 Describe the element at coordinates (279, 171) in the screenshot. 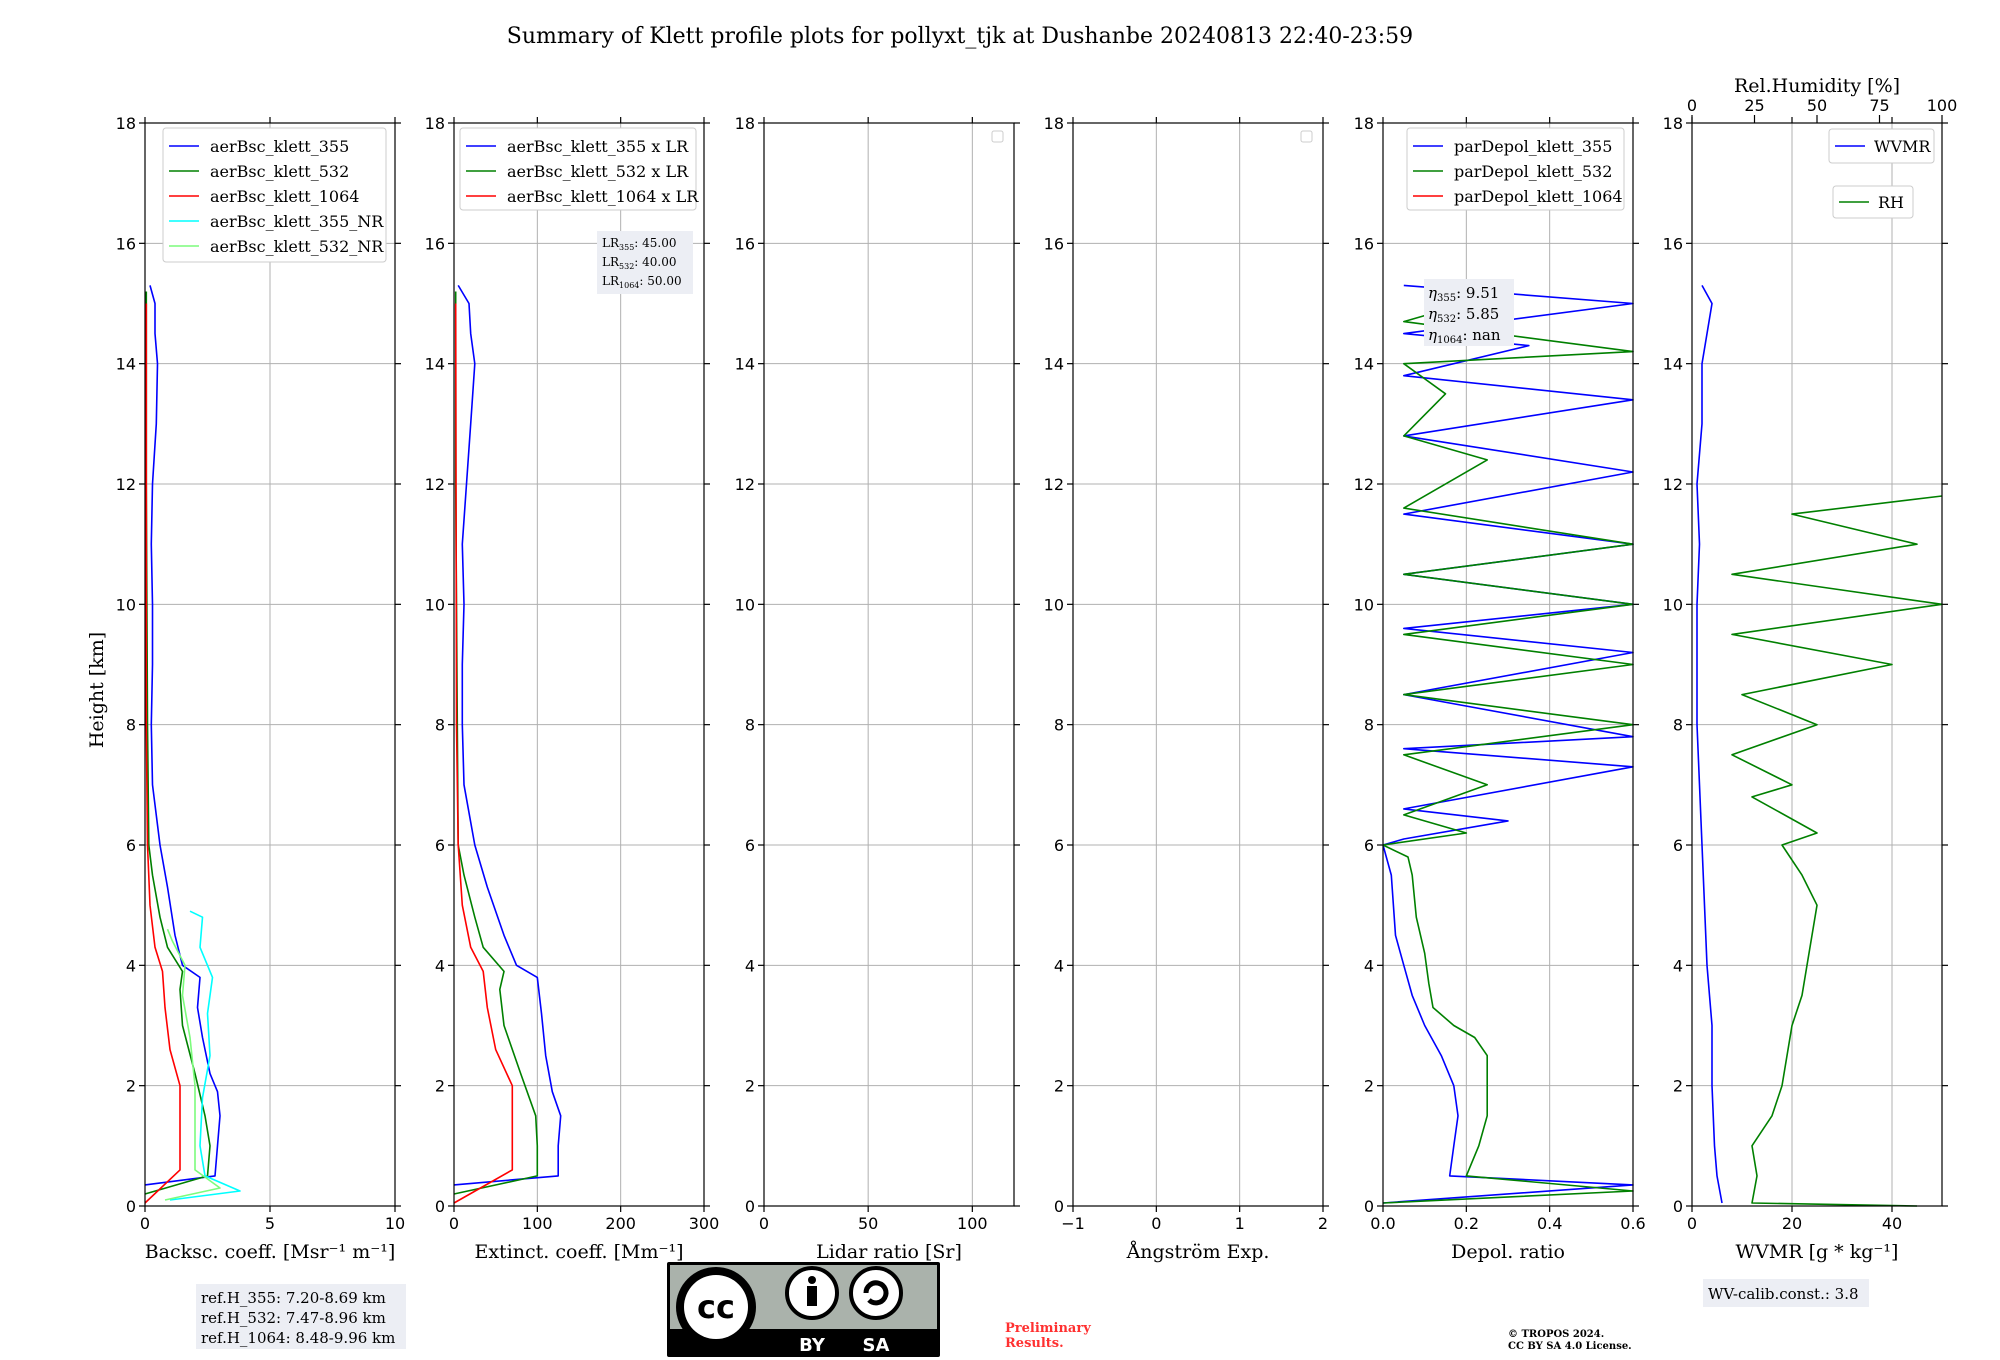

I see `legend-label: aerBsc_klett_532` at that location.